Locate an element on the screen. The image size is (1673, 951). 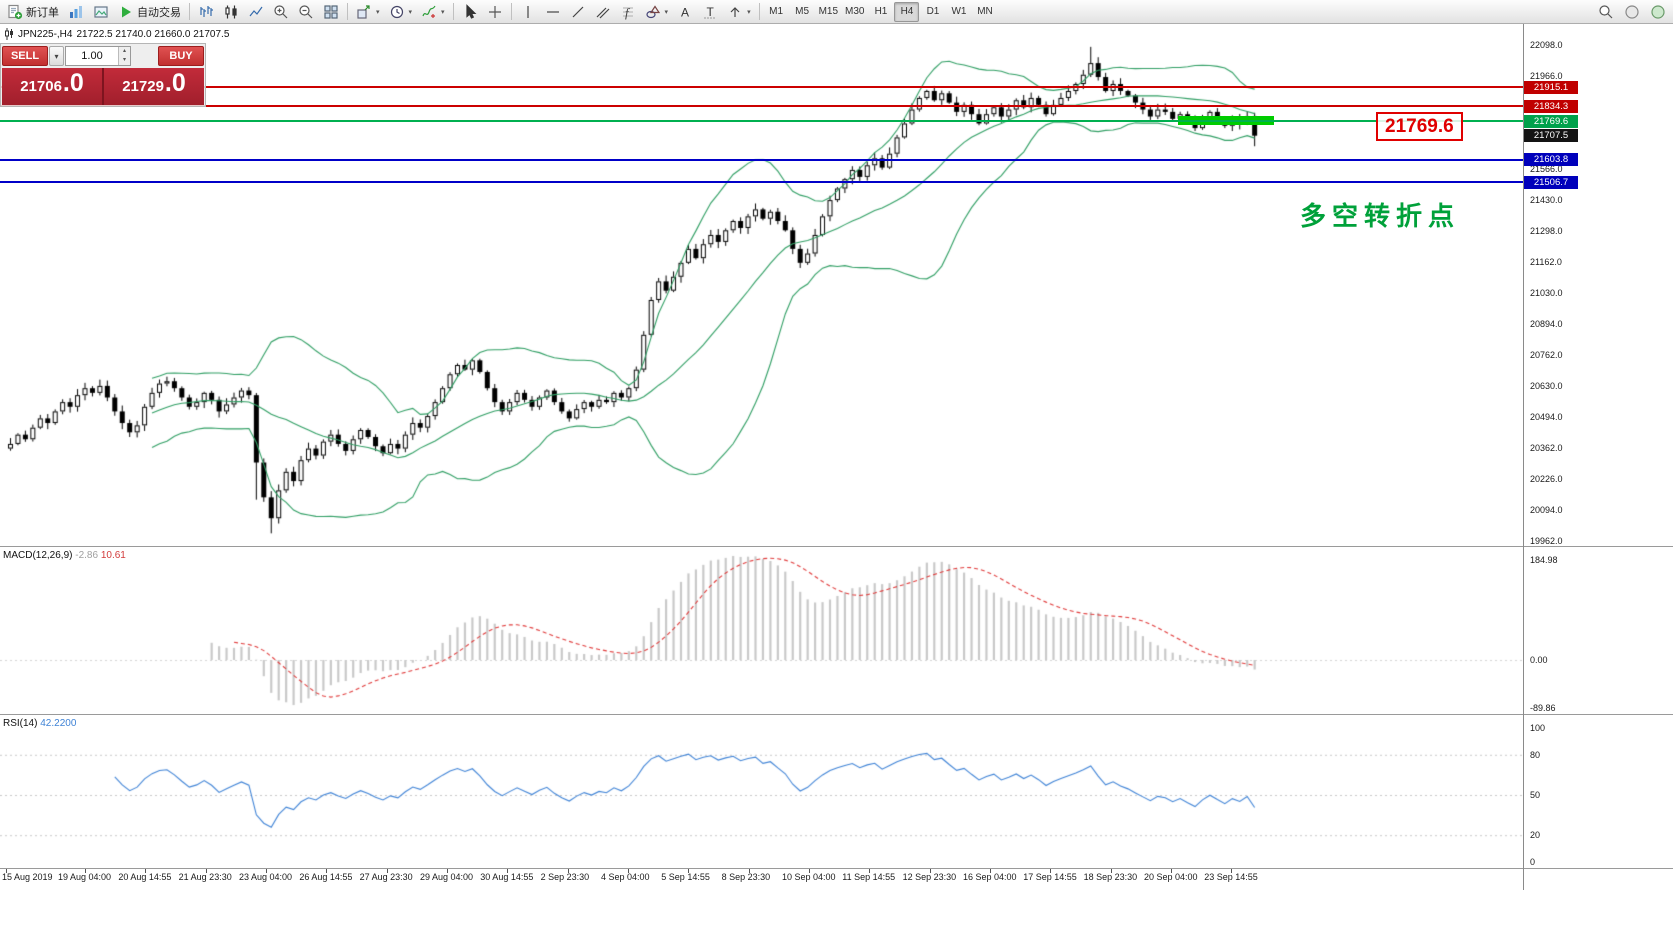
price-marker-21506.7: 21506.7 is located at coordinates (1551, 182).